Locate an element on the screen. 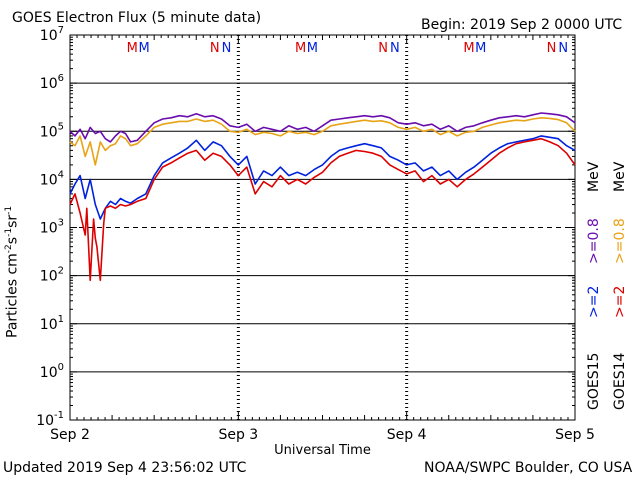 The width and height of the screenshot is (640, 480). y-tick-label: 10⁻¹ is located at coordinates (50, 419).